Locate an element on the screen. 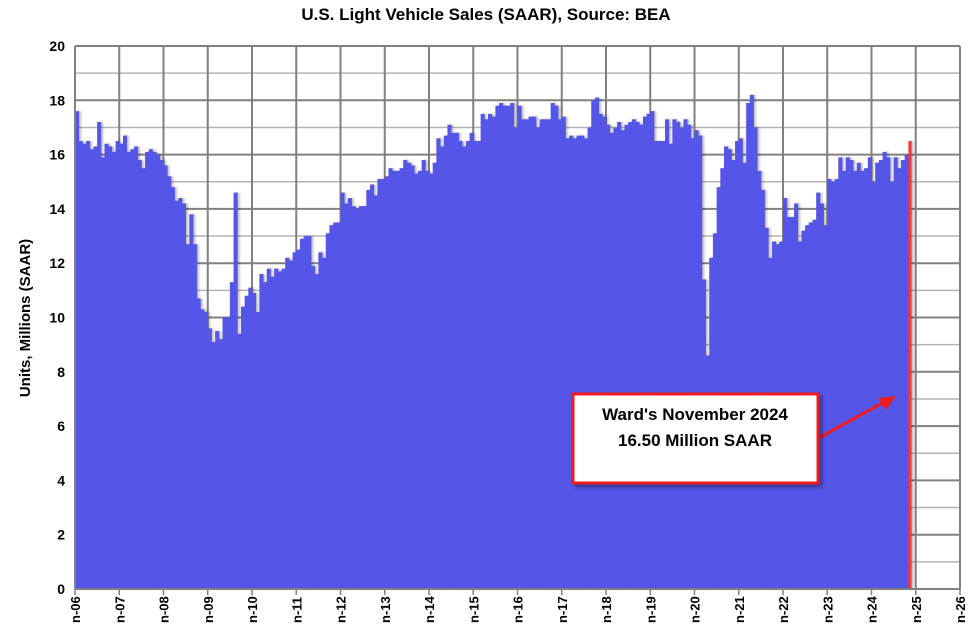 This screenshot has width=972, height=635. x-tick-label: n-08 is located at coordinates (164, 609).